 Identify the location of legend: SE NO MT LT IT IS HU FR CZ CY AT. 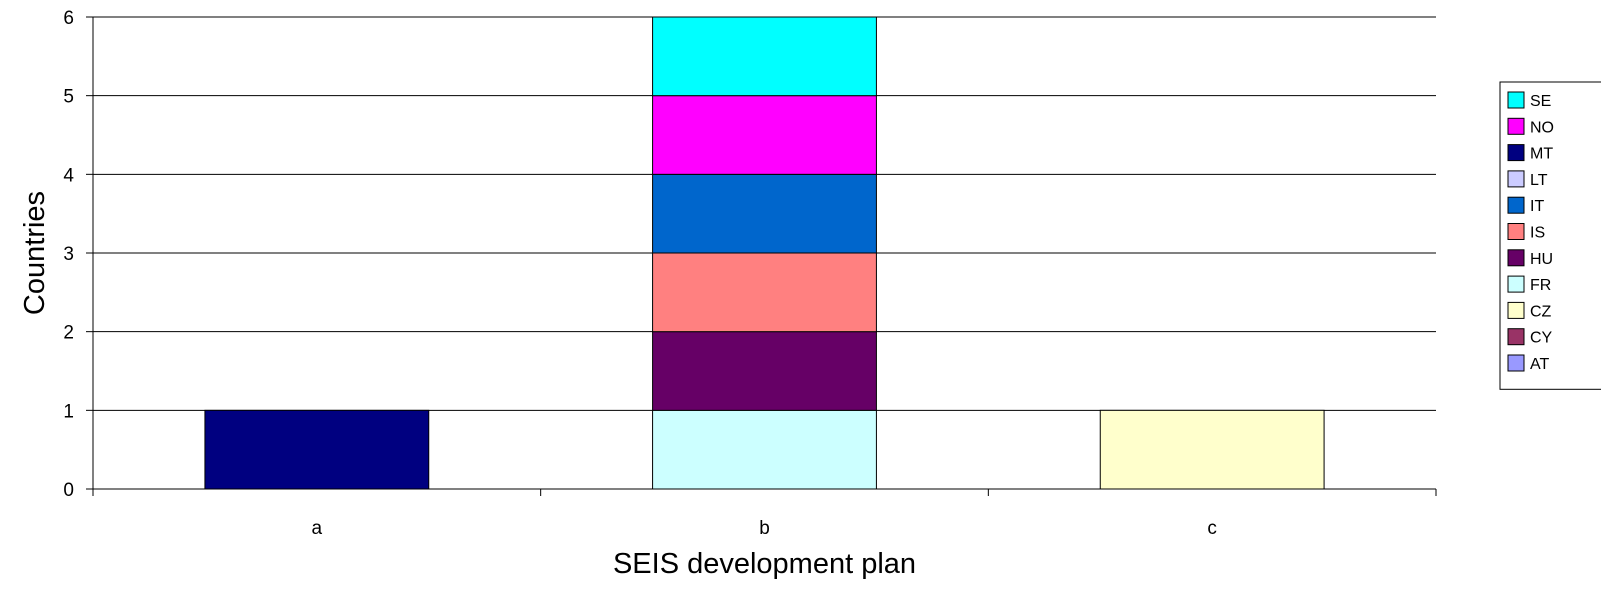
(1550, 235).